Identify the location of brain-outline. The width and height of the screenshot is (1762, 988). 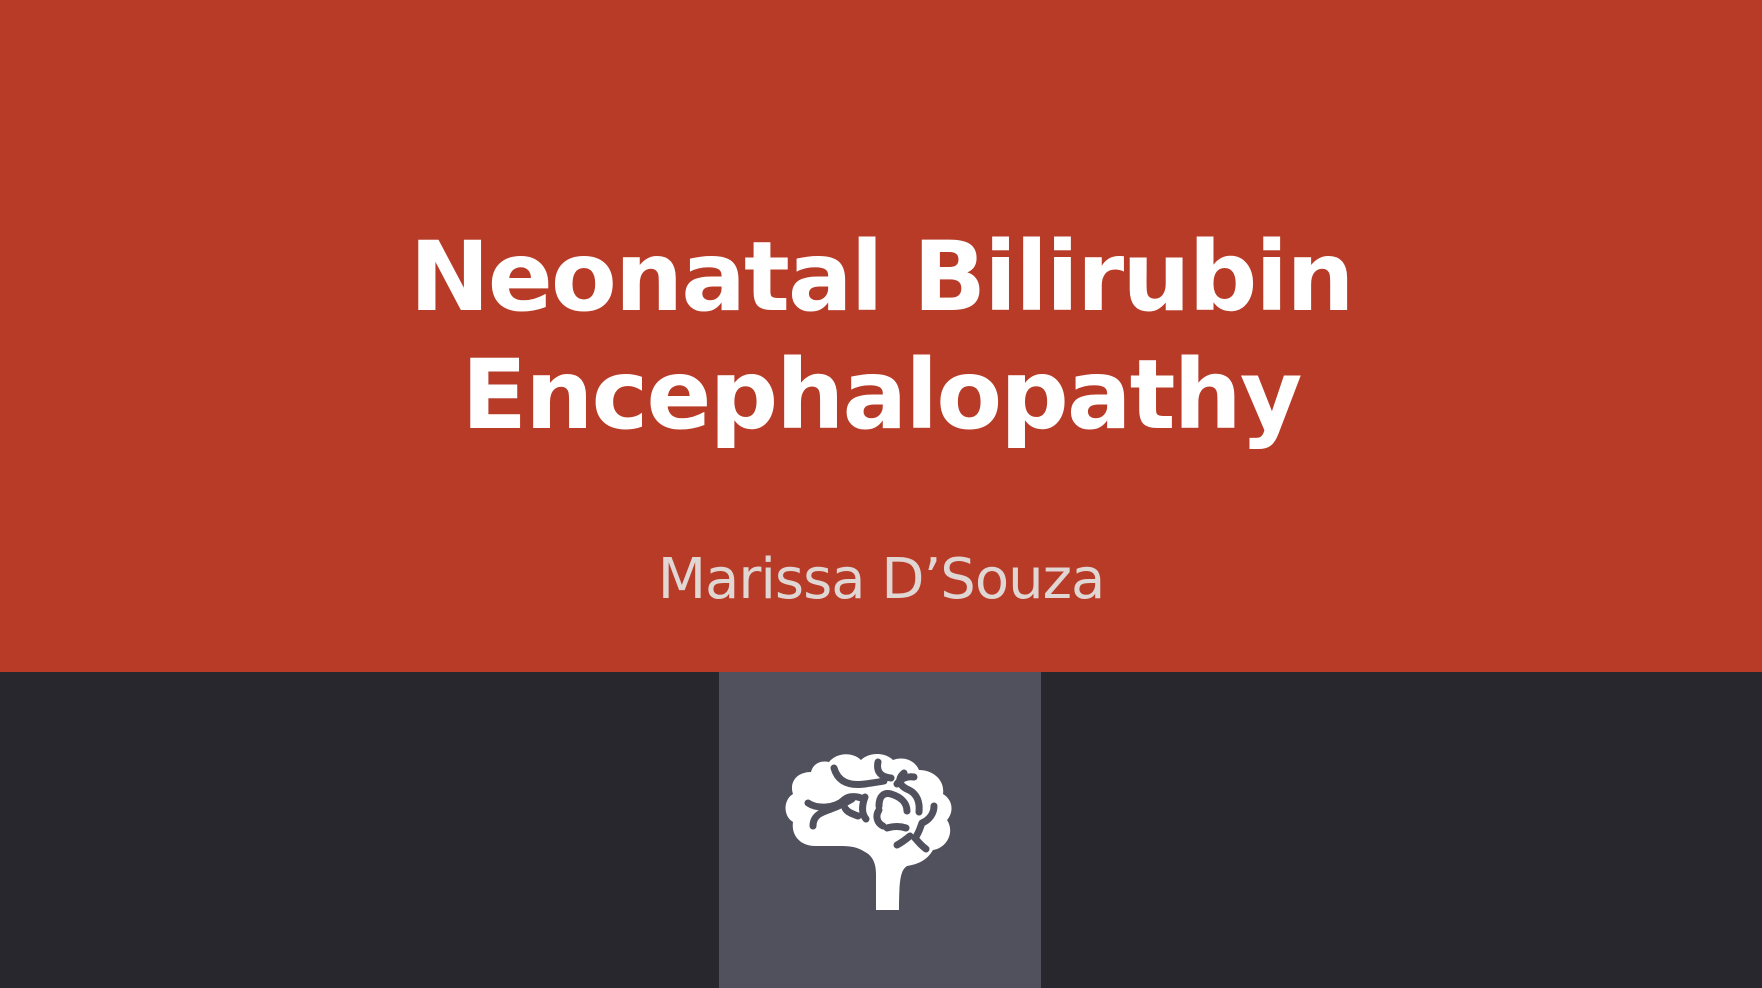
(868, 832).